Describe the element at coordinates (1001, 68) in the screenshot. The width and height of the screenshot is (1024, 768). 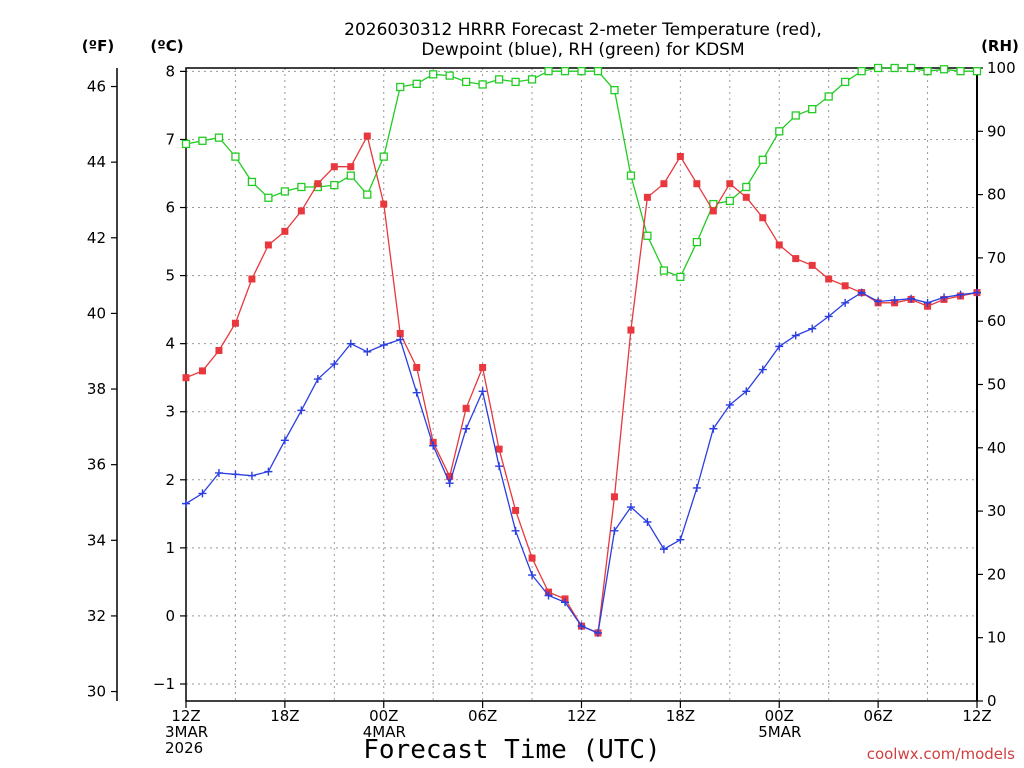
I see `rh-tick-label: 100` at that location.